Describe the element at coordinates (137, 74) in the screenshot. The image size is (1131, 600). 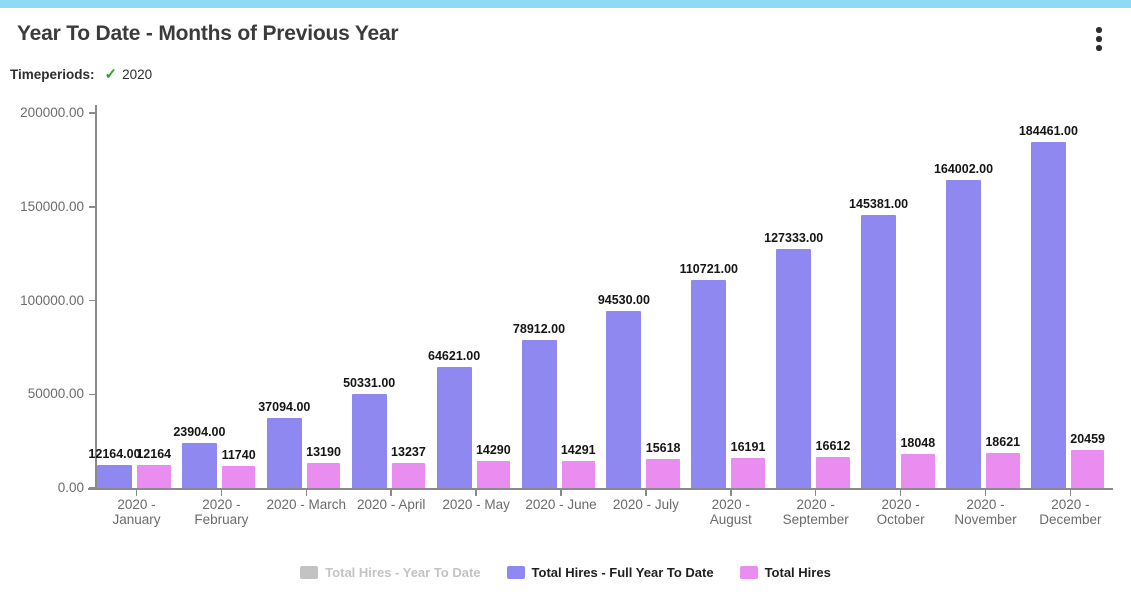
I see `timeperiod-value: 2020` at that location.